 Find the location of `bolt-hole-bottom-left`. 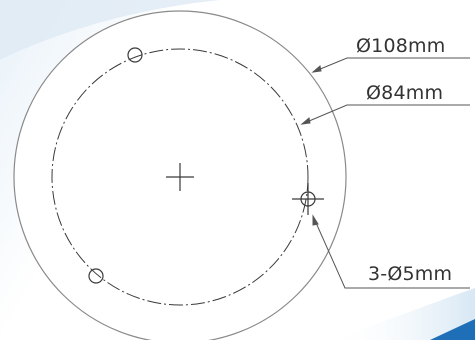

bolt-hole-bottom-left is located at coordinates (96, 276).